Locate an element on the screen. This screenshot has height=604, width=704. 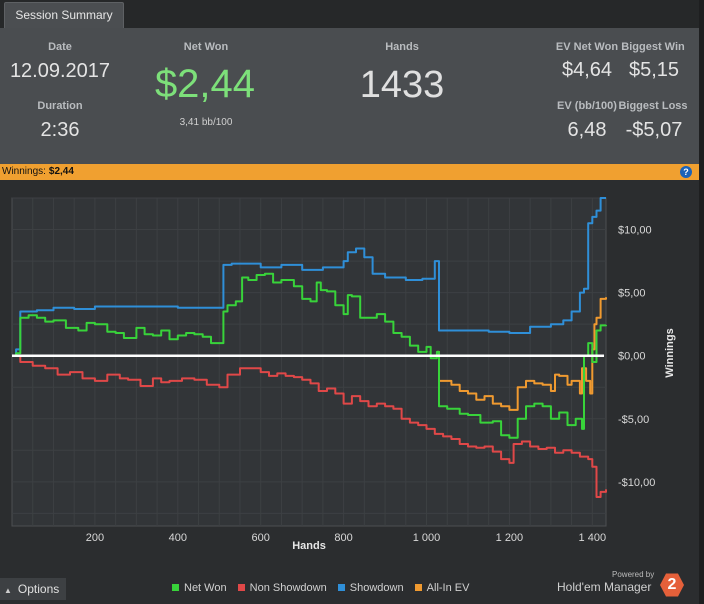
powered-by-text: Powered by is located at coordinates (633, 574).